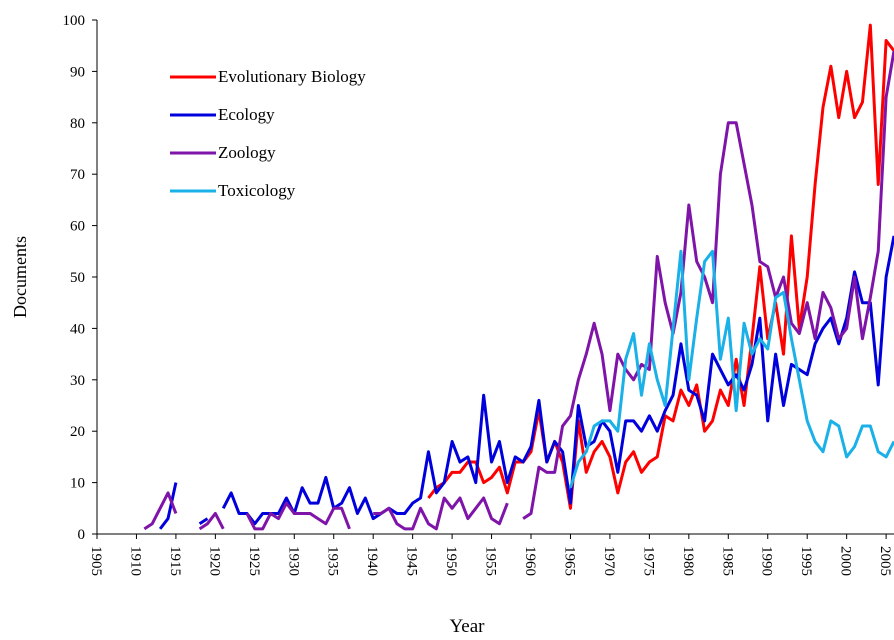  Describe the element at coordinates (254, 561) in the screenshot. I see `x-tick-label: 1925` at that location.